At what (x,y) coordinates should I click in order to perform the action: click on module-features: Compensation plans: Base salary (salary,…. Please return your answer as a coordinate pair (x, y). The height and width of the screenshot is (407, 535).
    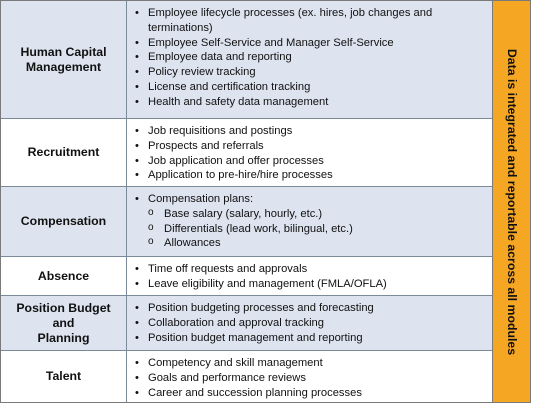
    Looking at the image, I should click on (309, 221).